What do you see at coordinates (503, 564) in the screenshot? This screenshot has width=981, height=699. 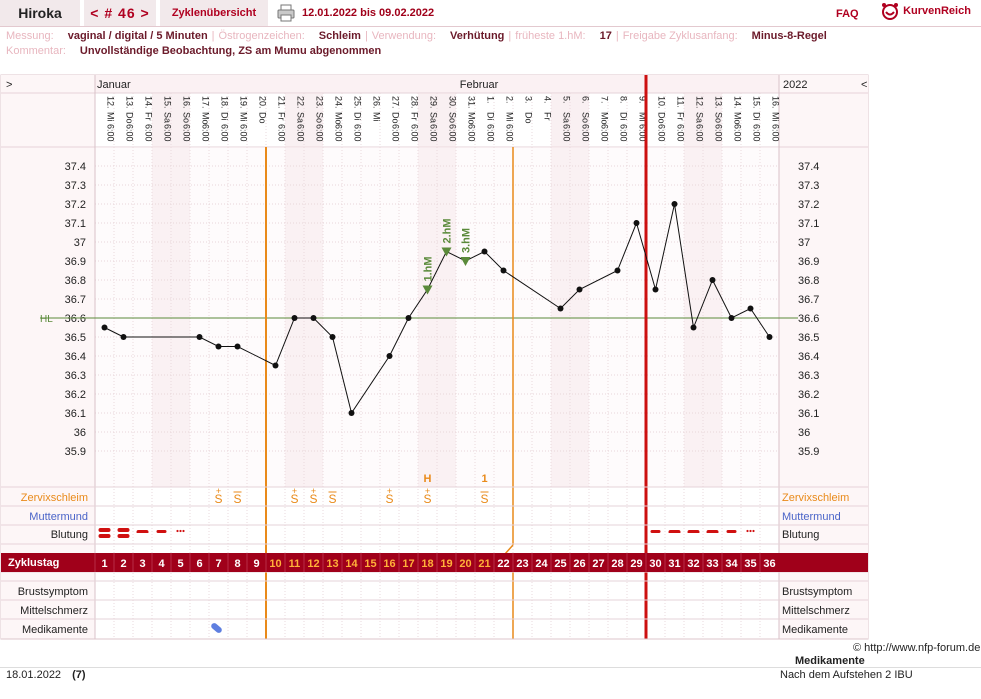 I see `cycle-day-number: 22` at bounding box center [503, 564].